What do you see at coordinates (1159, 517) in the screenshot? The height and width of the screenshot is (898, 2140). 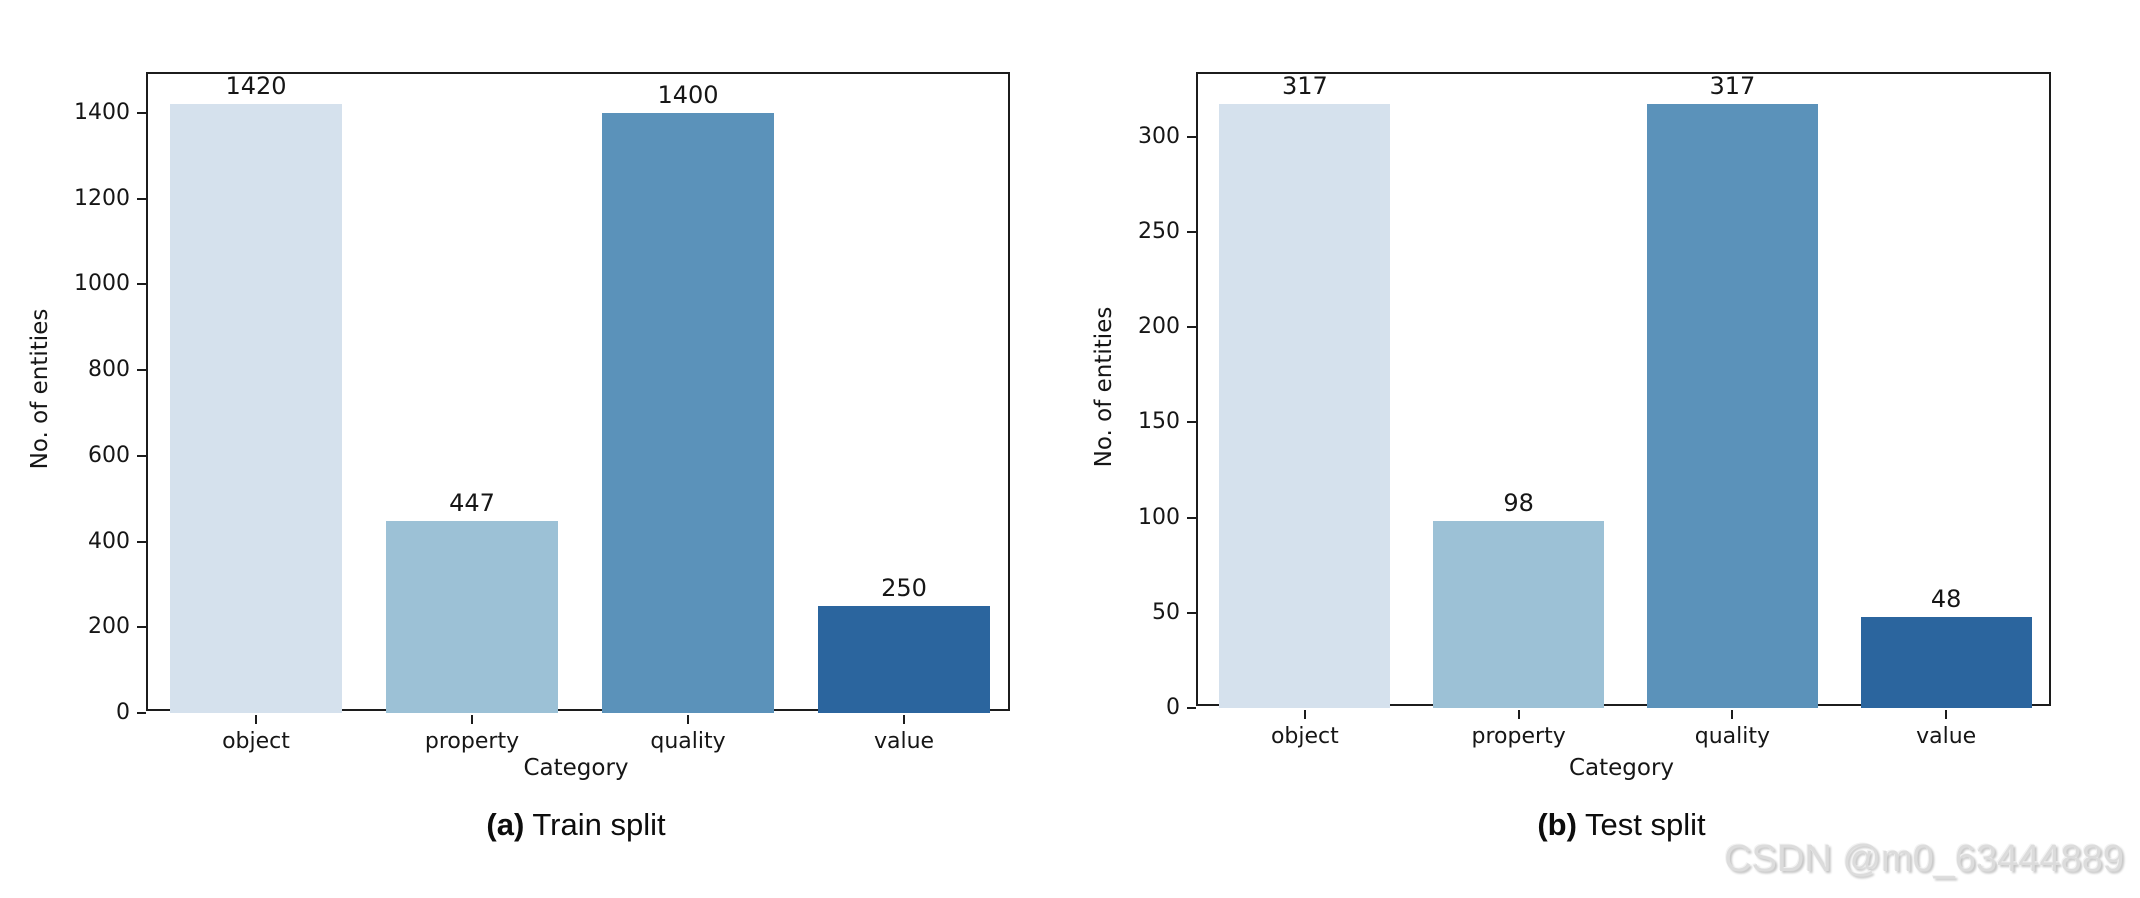 I see `y-tick-label: 100` at bounding box center [1159, 517].